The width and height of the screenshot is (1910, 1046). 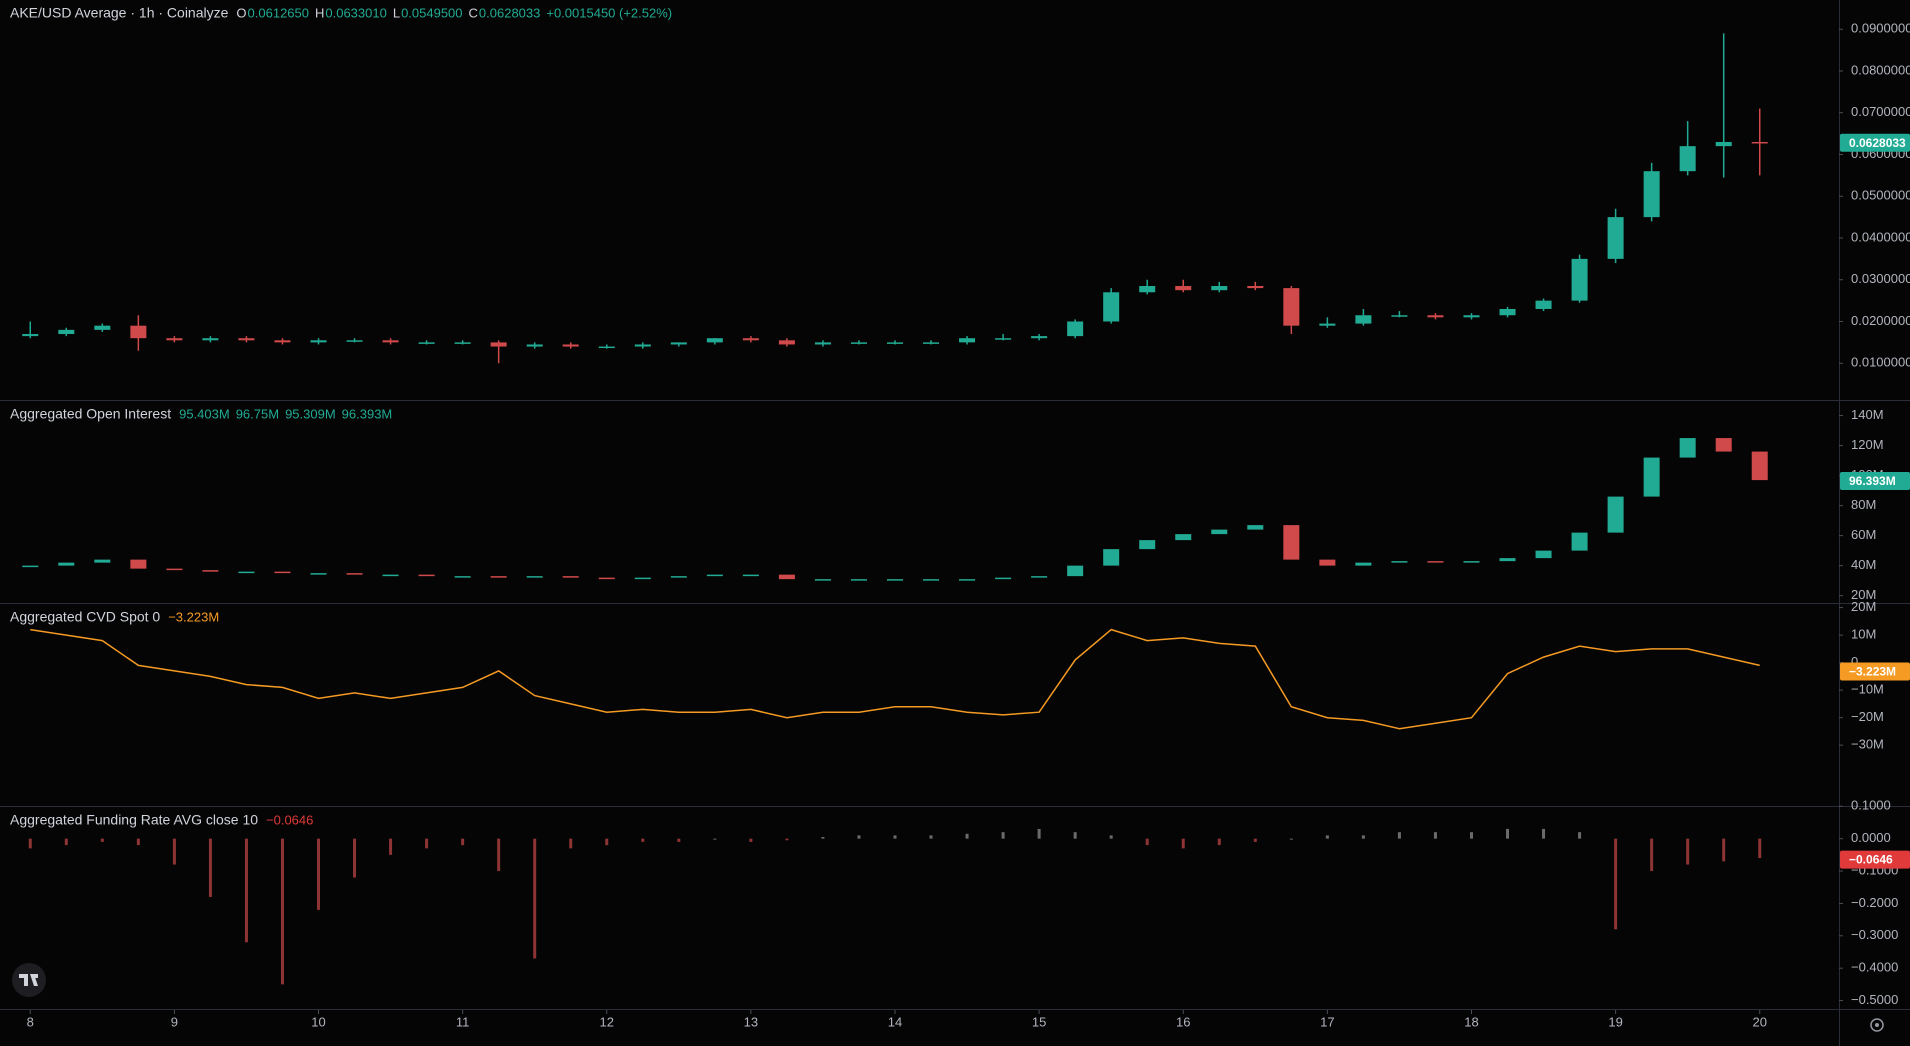 What do you see at coordinates (1880, 236) in the screenshot?
I see `y-tick-label: 0.0400000` at bounding box center [1880, 236].